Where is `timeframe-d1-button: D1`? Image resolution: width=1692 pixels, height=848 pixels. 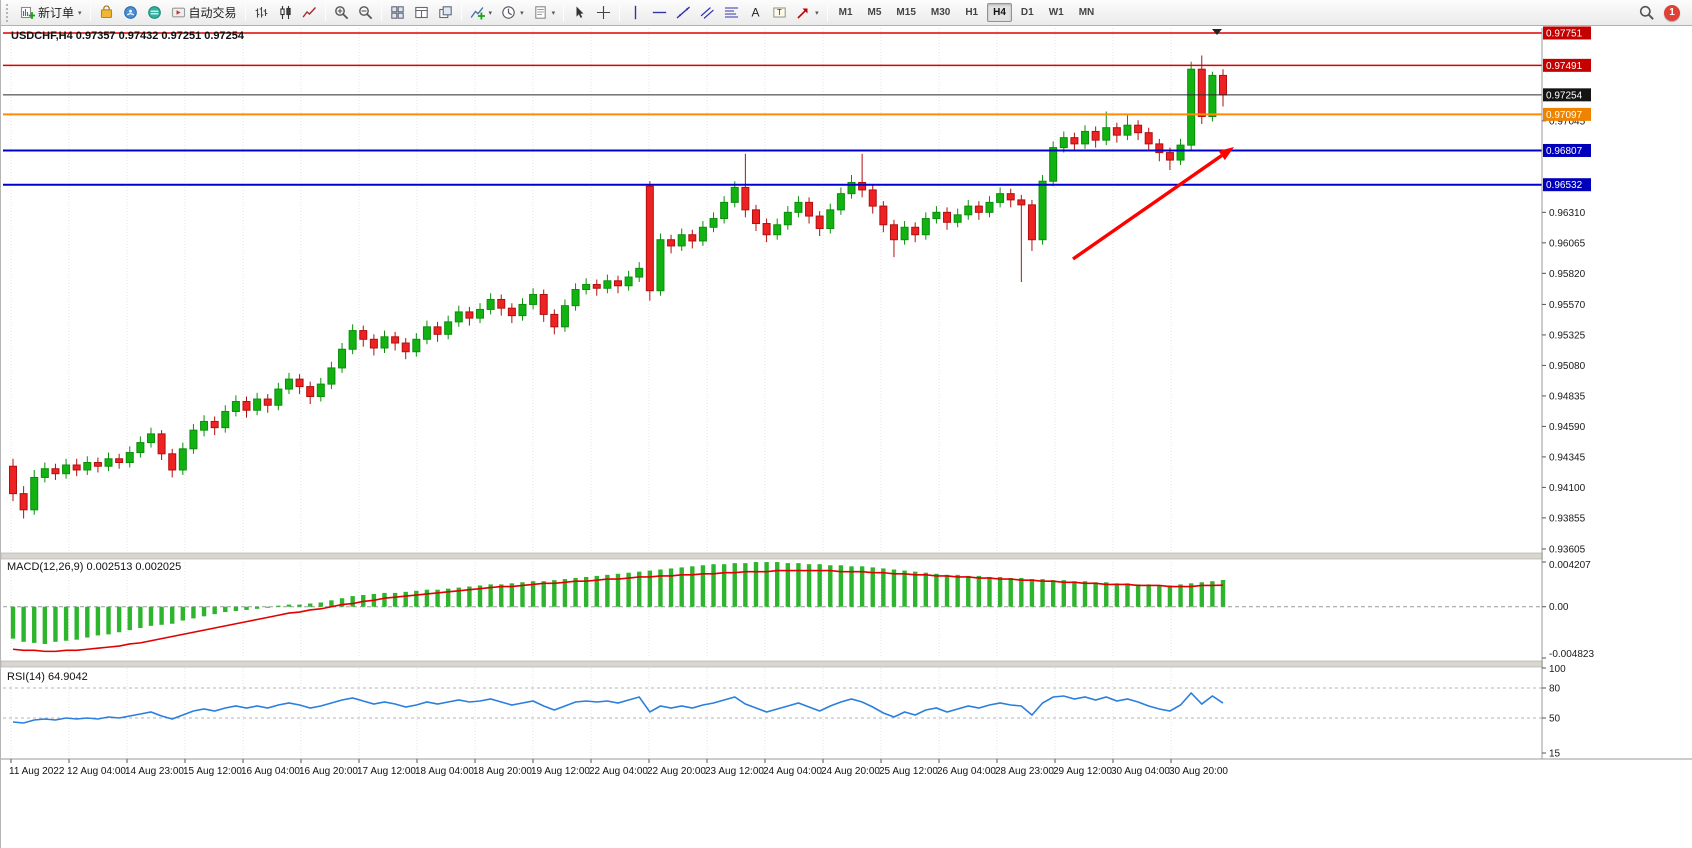 timeframe-d1-button: D1 is located at coordinates (1027, 12).